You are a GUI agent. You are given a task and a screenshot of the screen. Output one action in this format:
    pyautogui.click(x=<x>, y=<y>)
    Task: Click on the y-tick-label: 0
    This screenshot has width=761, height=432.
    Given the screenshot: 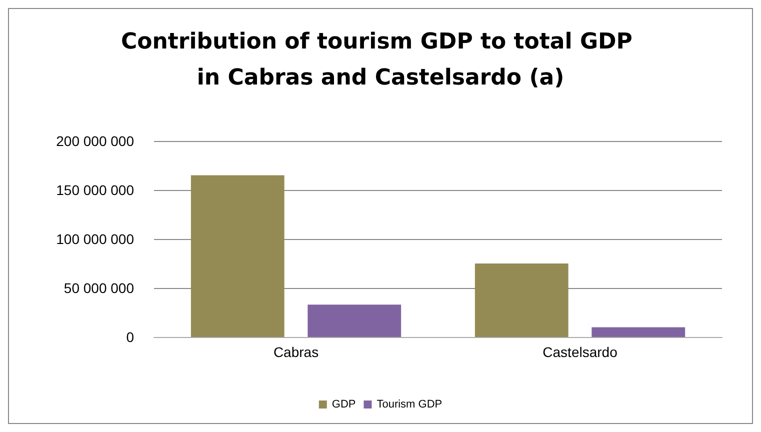 What is the action you would take?
    pyautogui.click(x=130, y=337)
    